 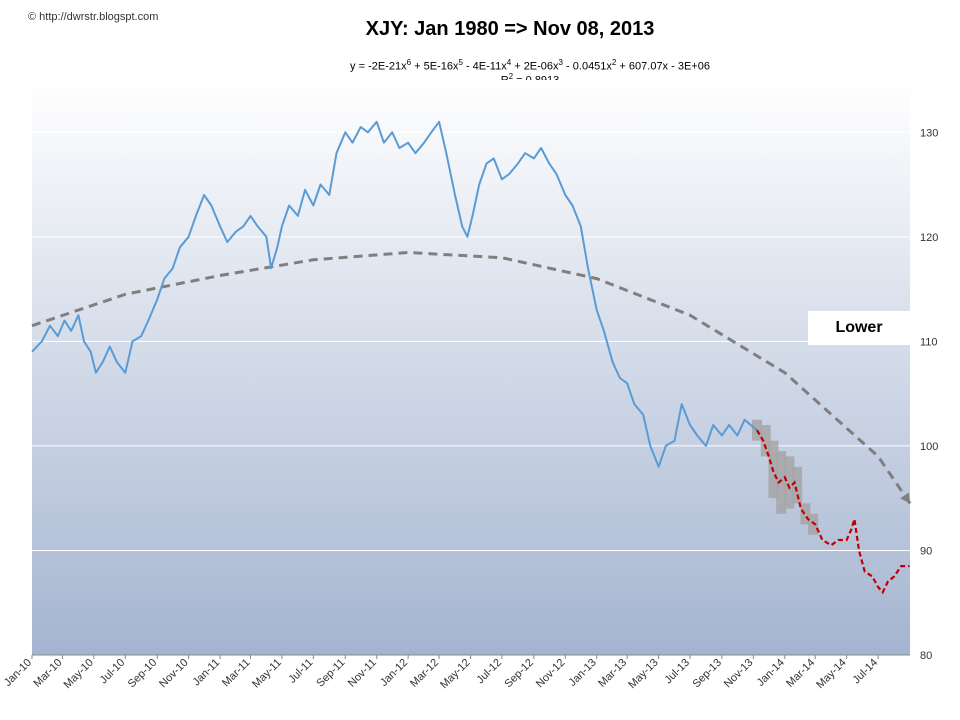 What do you see at coordinates (785, 477) in the screenshot?
I see `forecast-band` at bounding box center [785, 477].